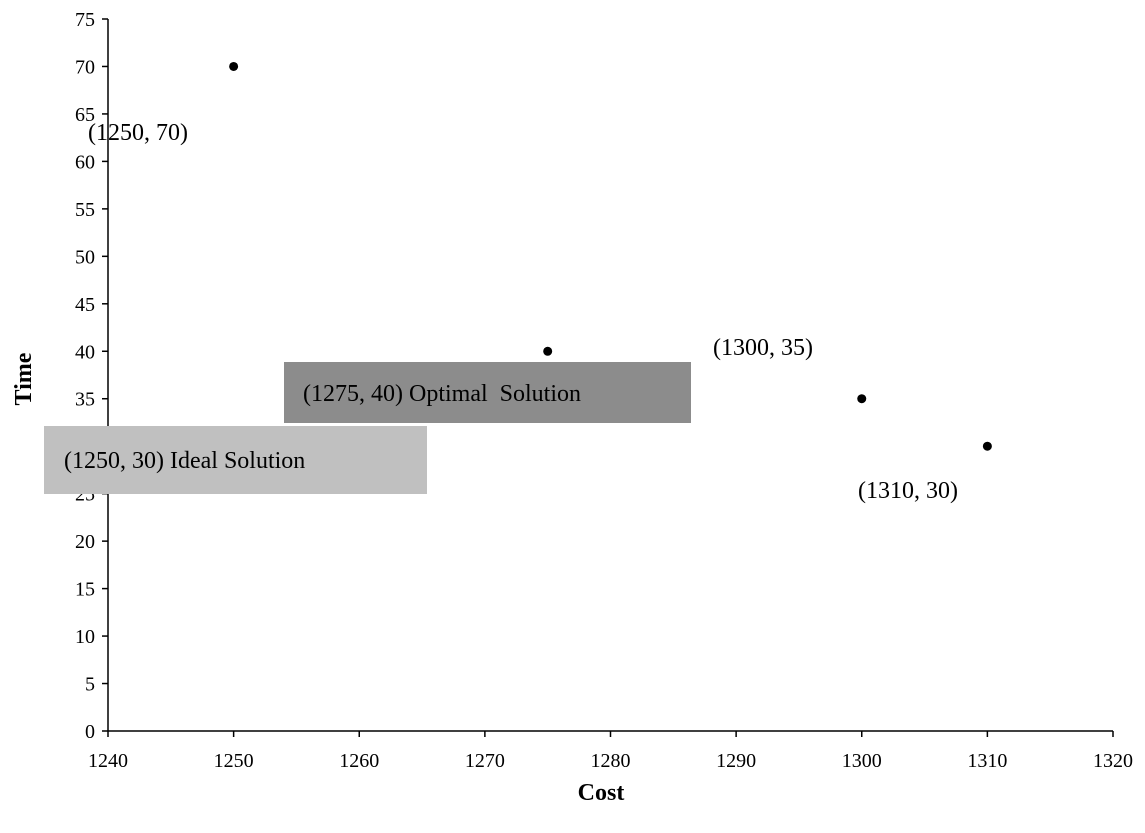 The image size is (1145, 833). Describe the element at coordinates (736, 761) in the screenshot. I see `x-tick-label: 1290` at that location.